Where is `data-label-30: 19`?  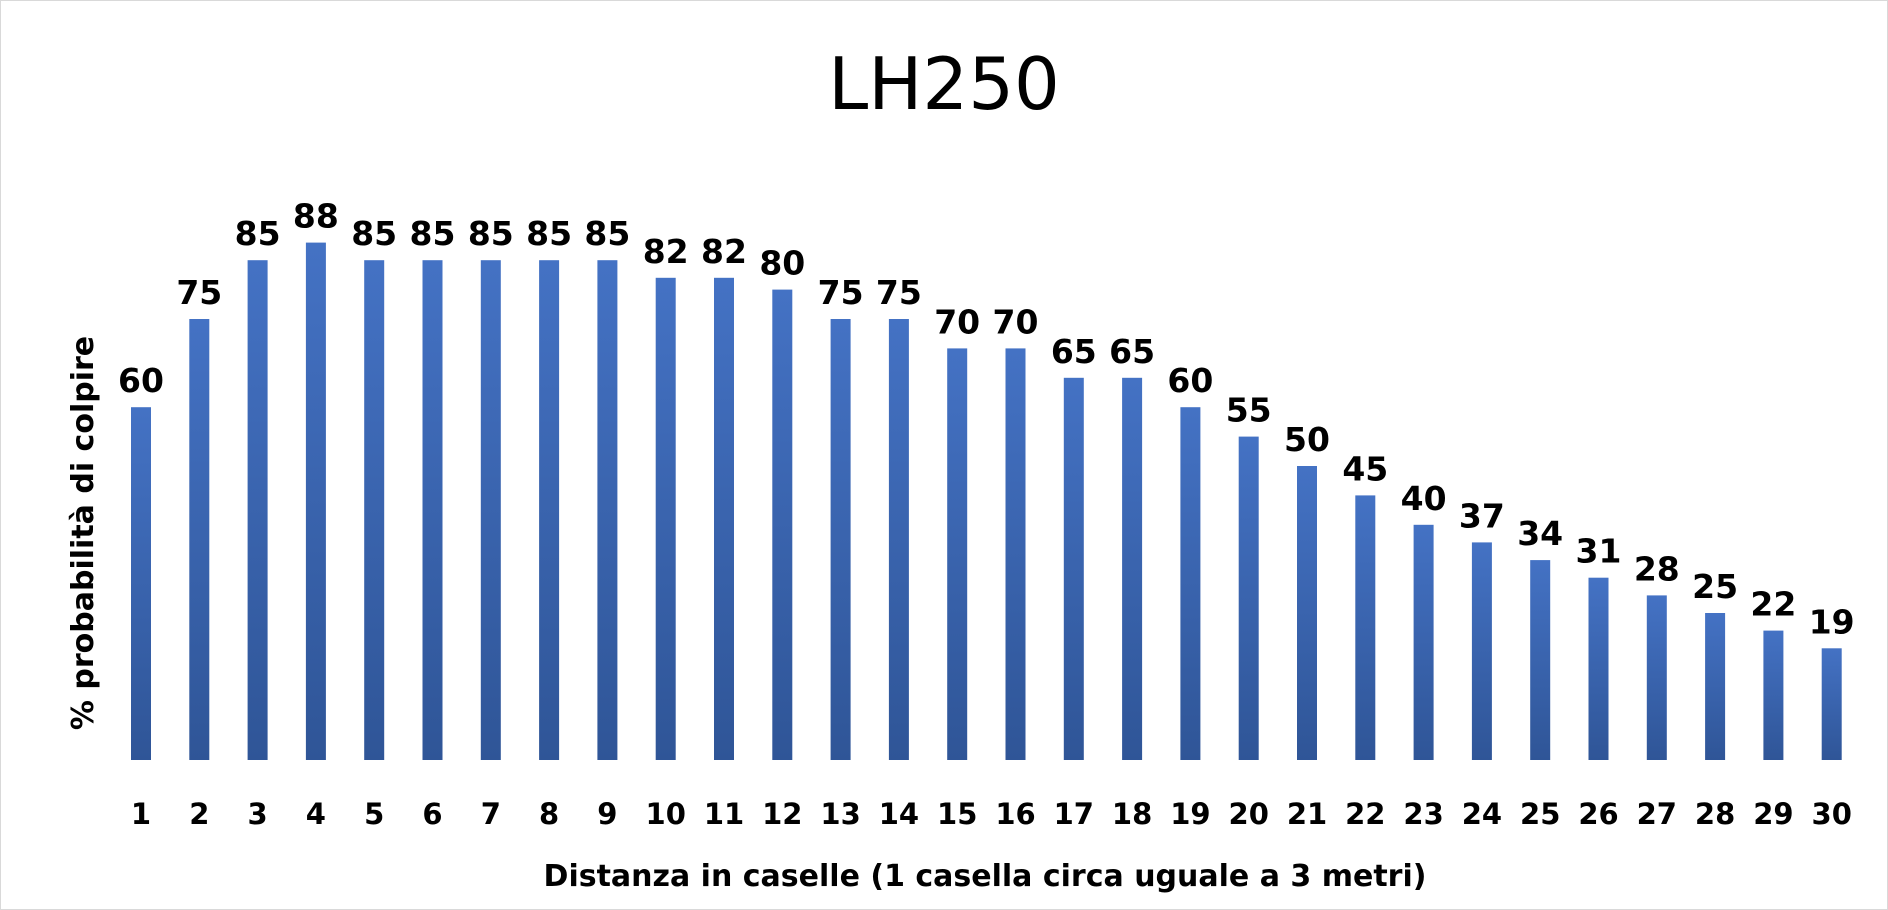
data-label-30: 19 is located at coordinates (1832, 621).